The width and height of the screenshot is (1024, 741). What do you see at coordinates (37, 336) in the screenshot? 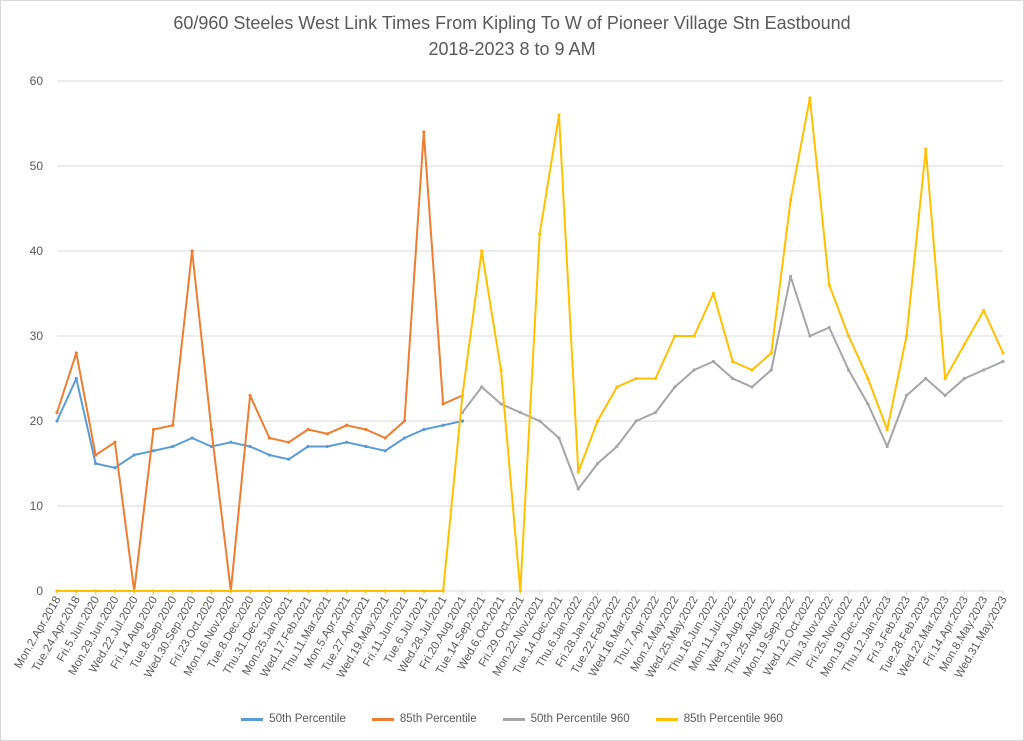
I see `y-tick-label: 30` at bounding box center [37, 336].